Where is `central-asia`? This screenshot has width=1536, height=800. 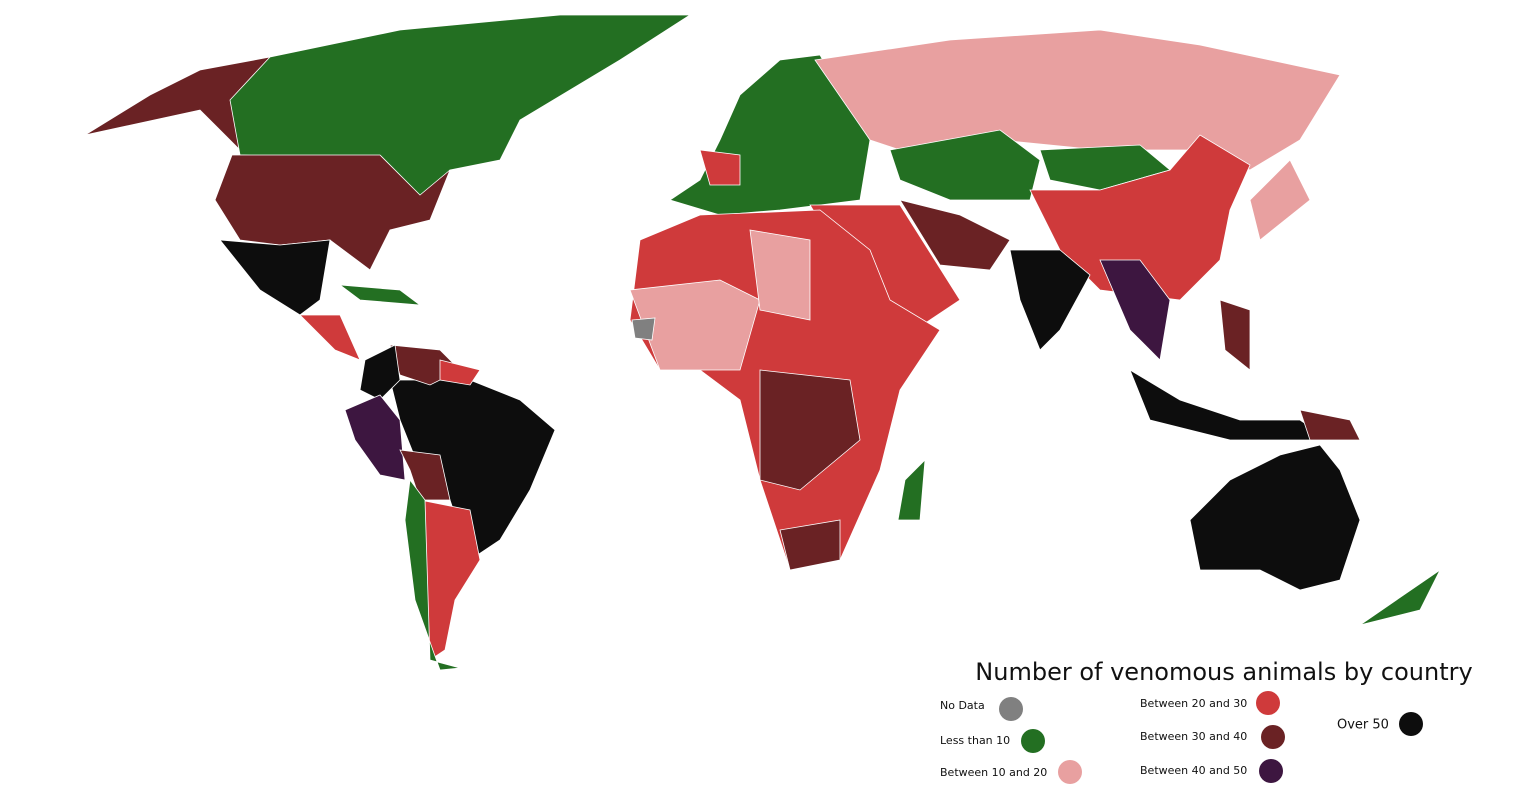 central-asia is located at coordinates (965, 165).